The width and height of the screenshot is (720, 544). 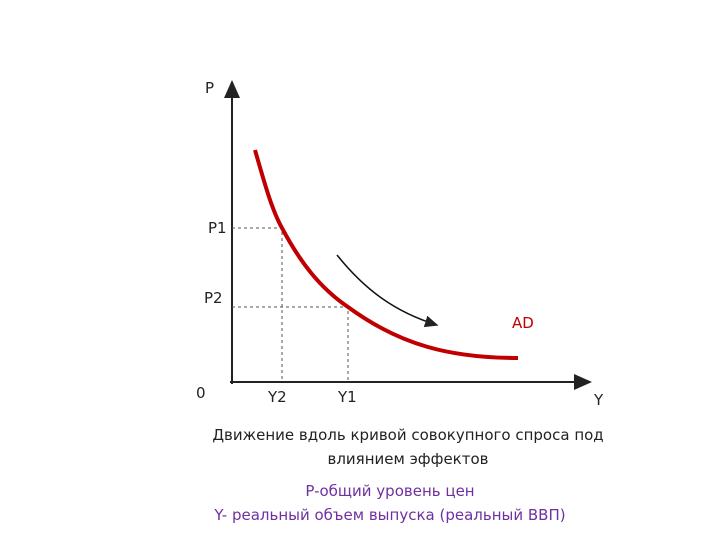 What do you see at coordinates (598, 400) in the screenshot?
I see `x-axis-label: Y` at bounding box center [598, 400].